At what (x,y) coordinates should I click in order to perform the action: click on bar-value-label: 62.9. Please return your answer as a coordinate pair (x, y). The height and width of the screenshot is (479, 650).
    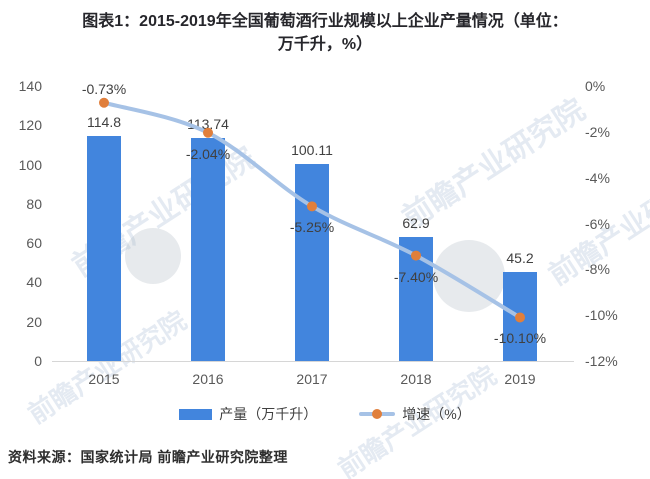
    Looking at the image, I should click on (416, 223).